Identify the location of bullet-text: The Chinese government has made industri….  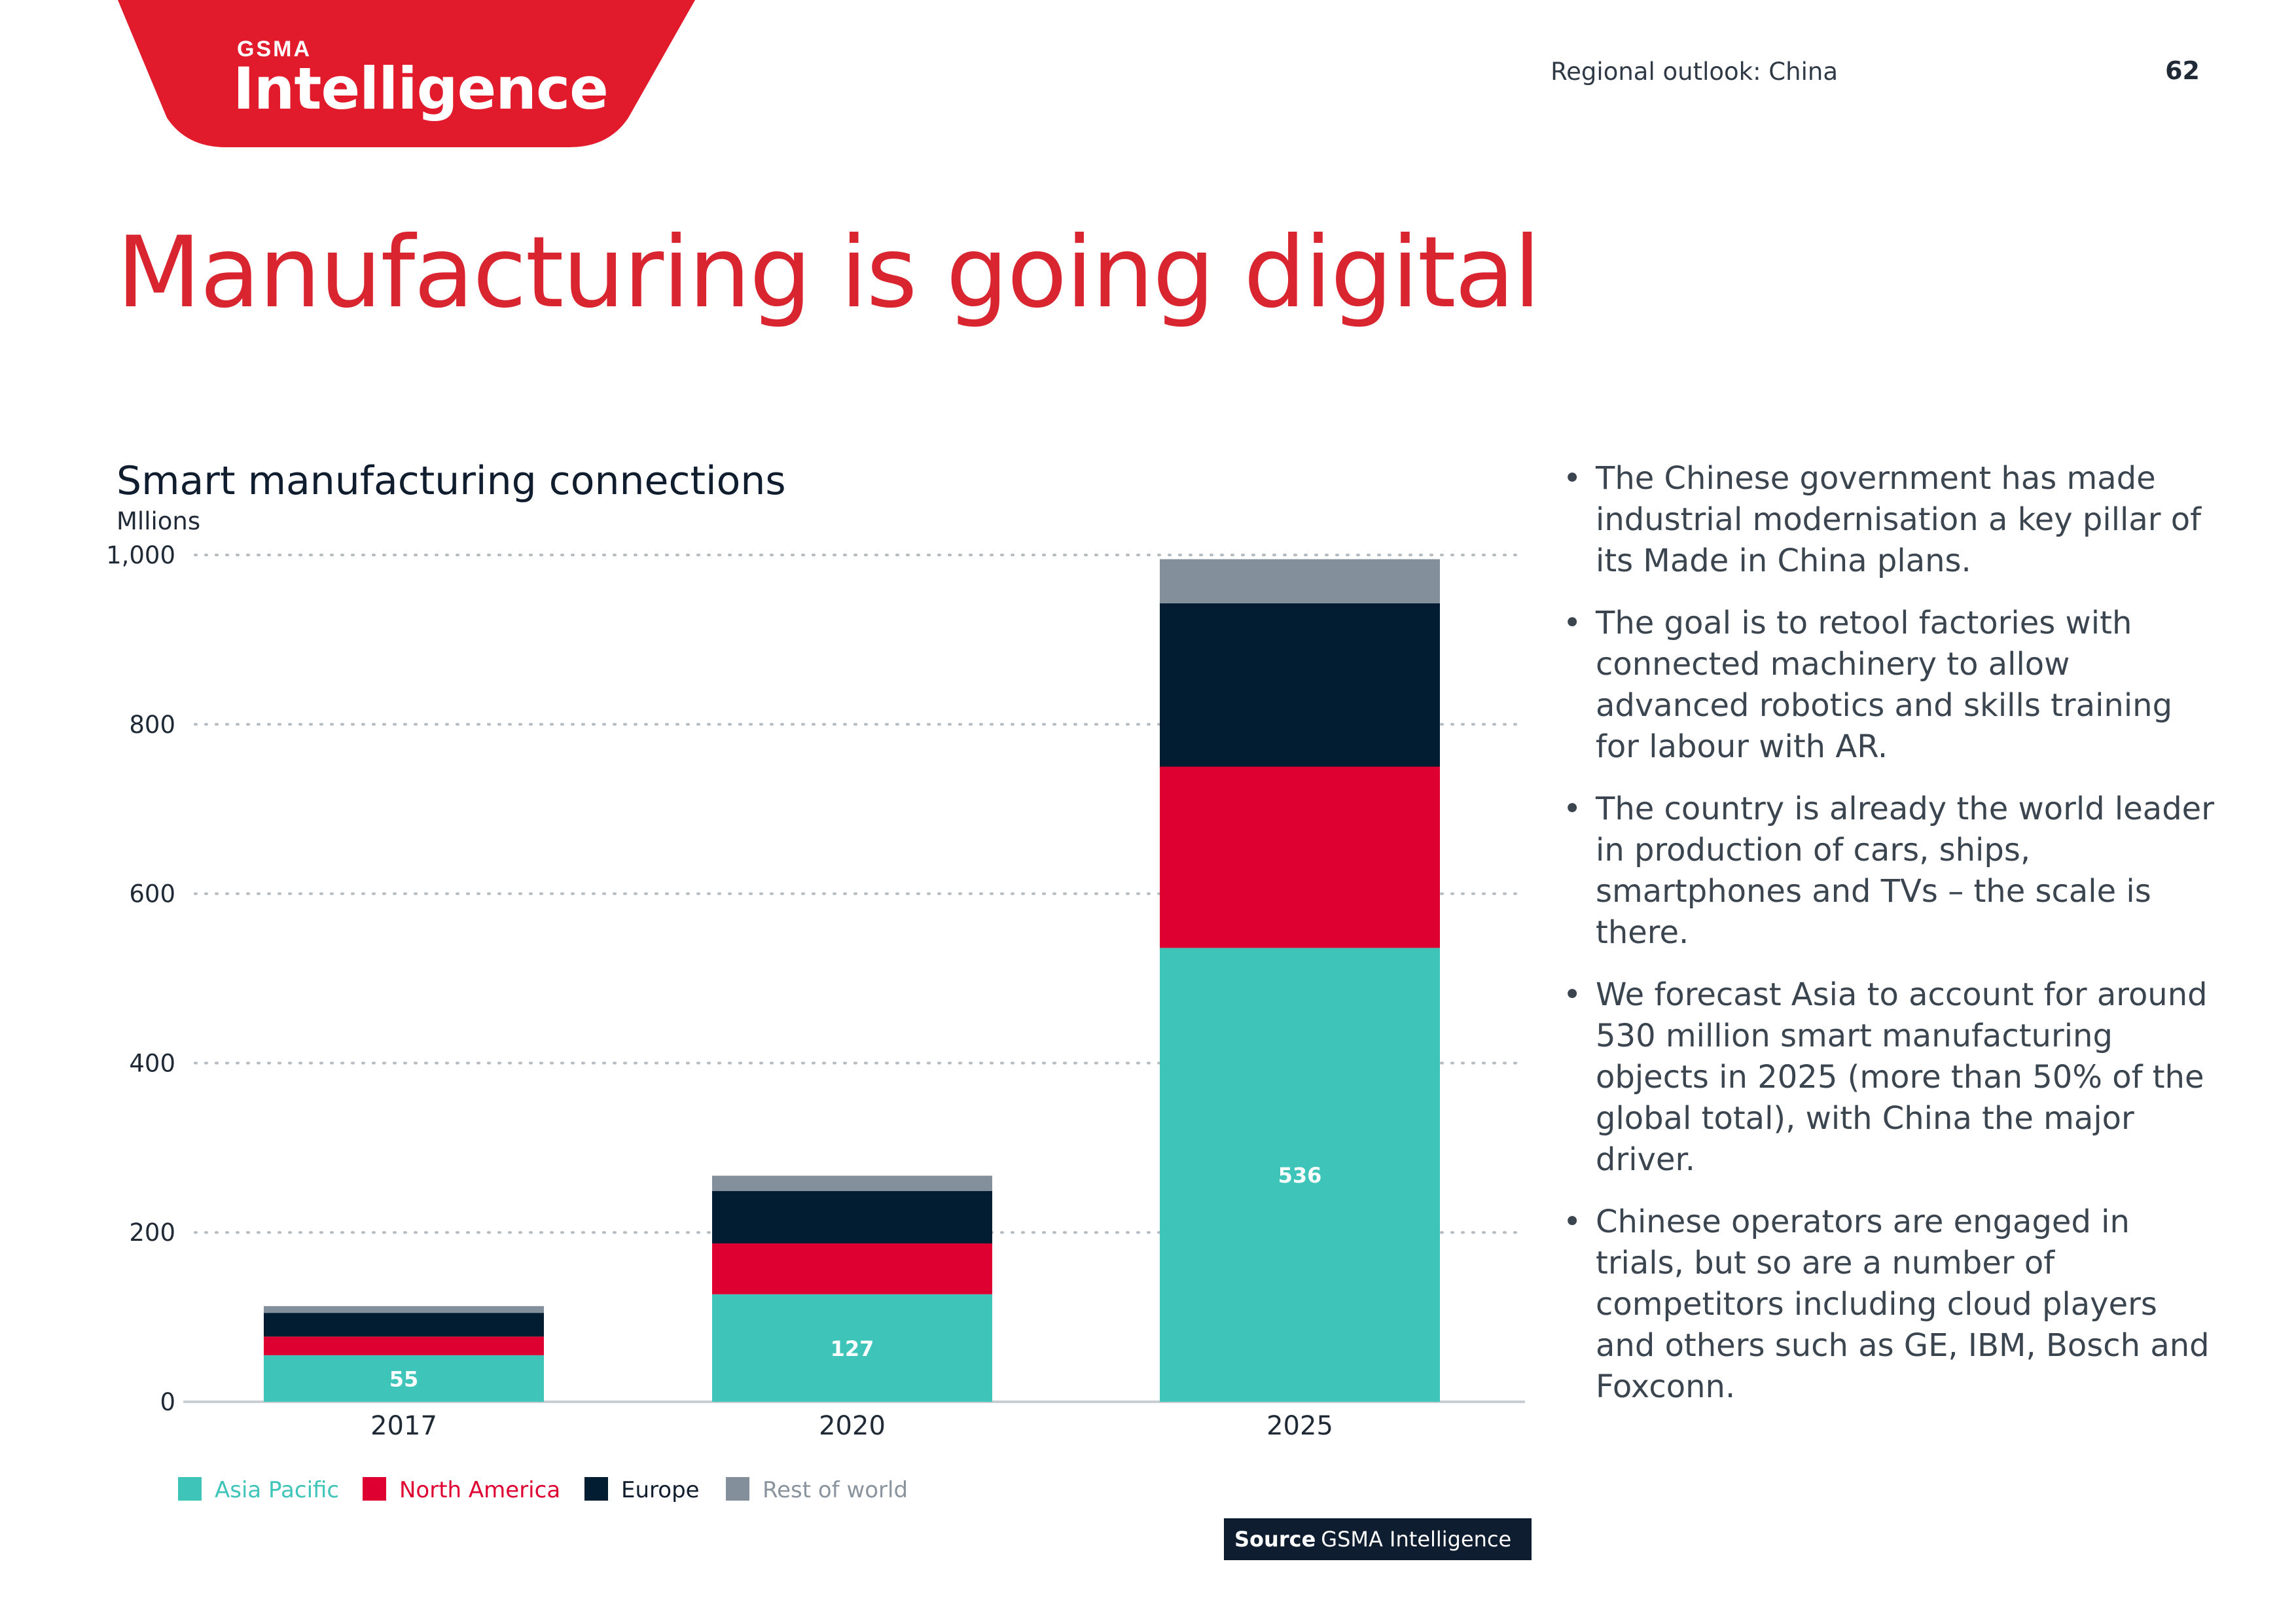
(1899, 519).